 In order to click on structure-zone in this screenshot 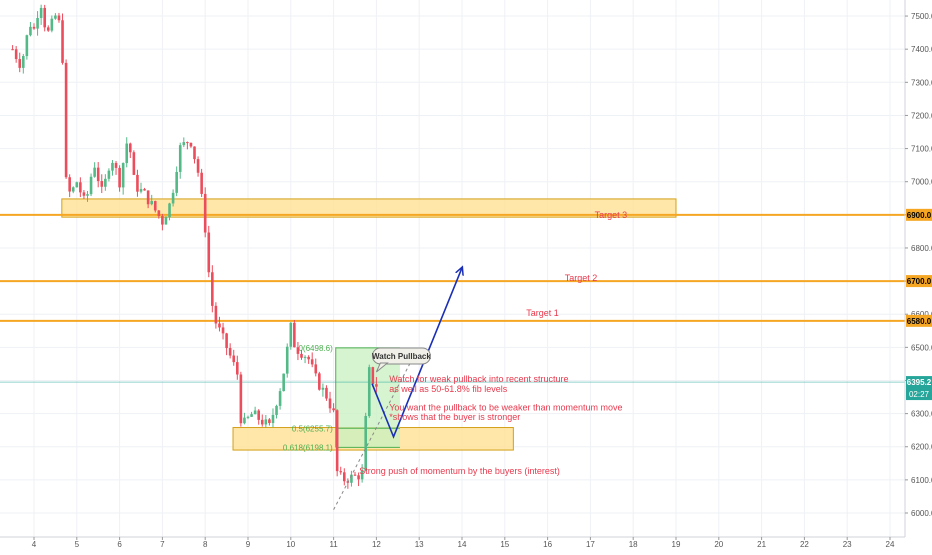, I will do `click(369, 208)`.